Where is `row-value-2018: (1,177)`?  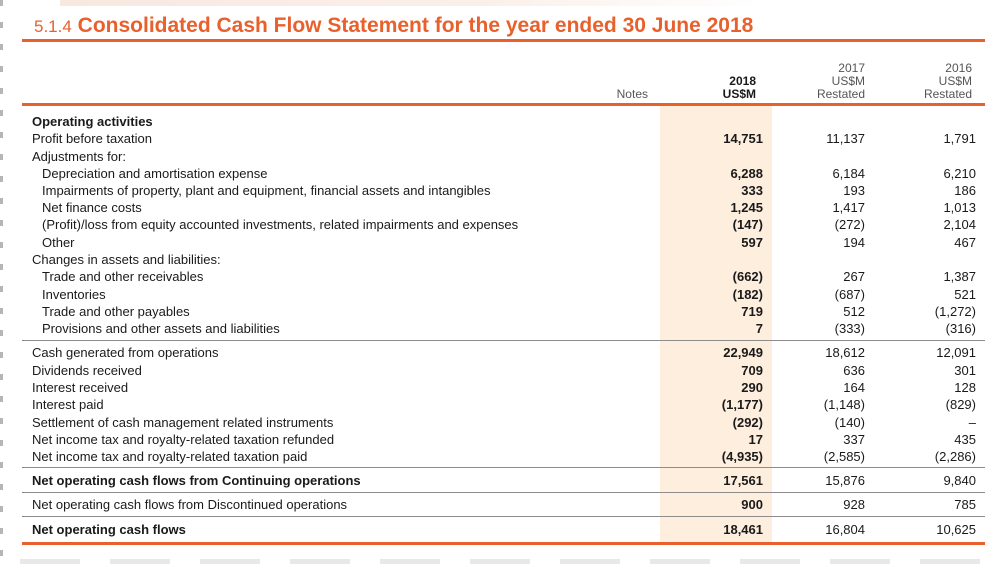
row-value-2018: (1,177) is located at coordinates (742, 404).